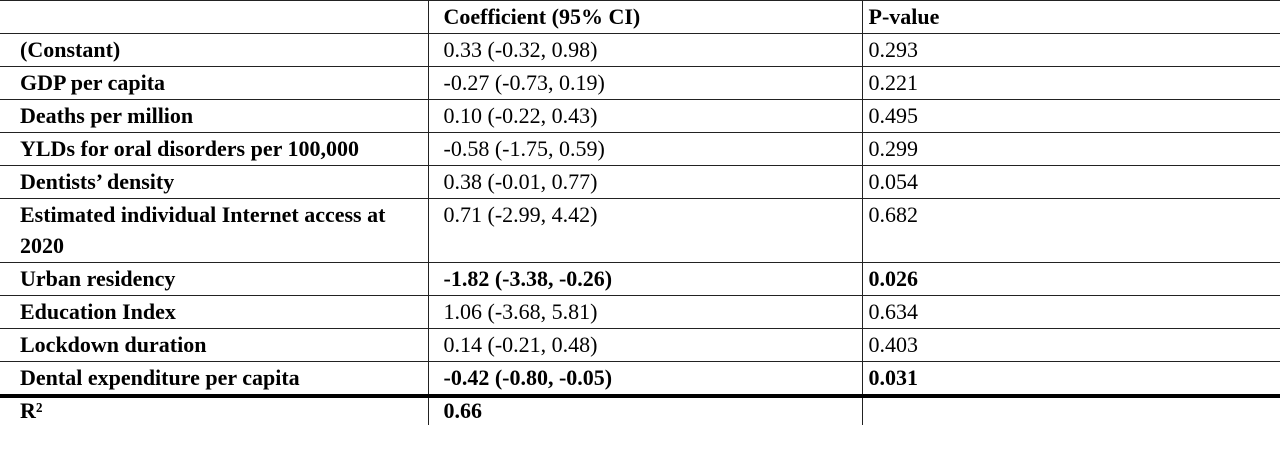 The image size is (1280, 465). Describe the element at coordinates (1070, 345) in the screenshot. I see `table-cell: 0.403` at that location.